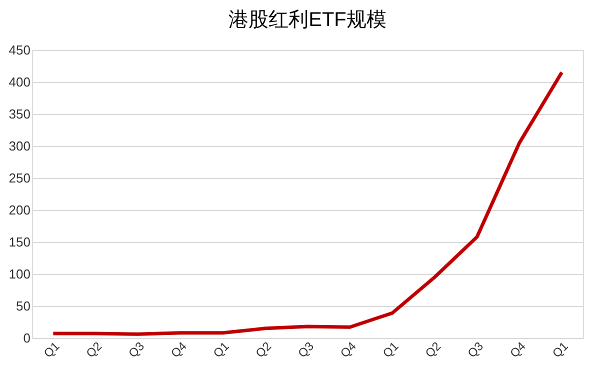 The height and width of the screenshot is (365, 603). What do you see at coordinates (23, 306) in the screenshot?
I see `y-tick-label: 50` at bounding box center [23, 306].